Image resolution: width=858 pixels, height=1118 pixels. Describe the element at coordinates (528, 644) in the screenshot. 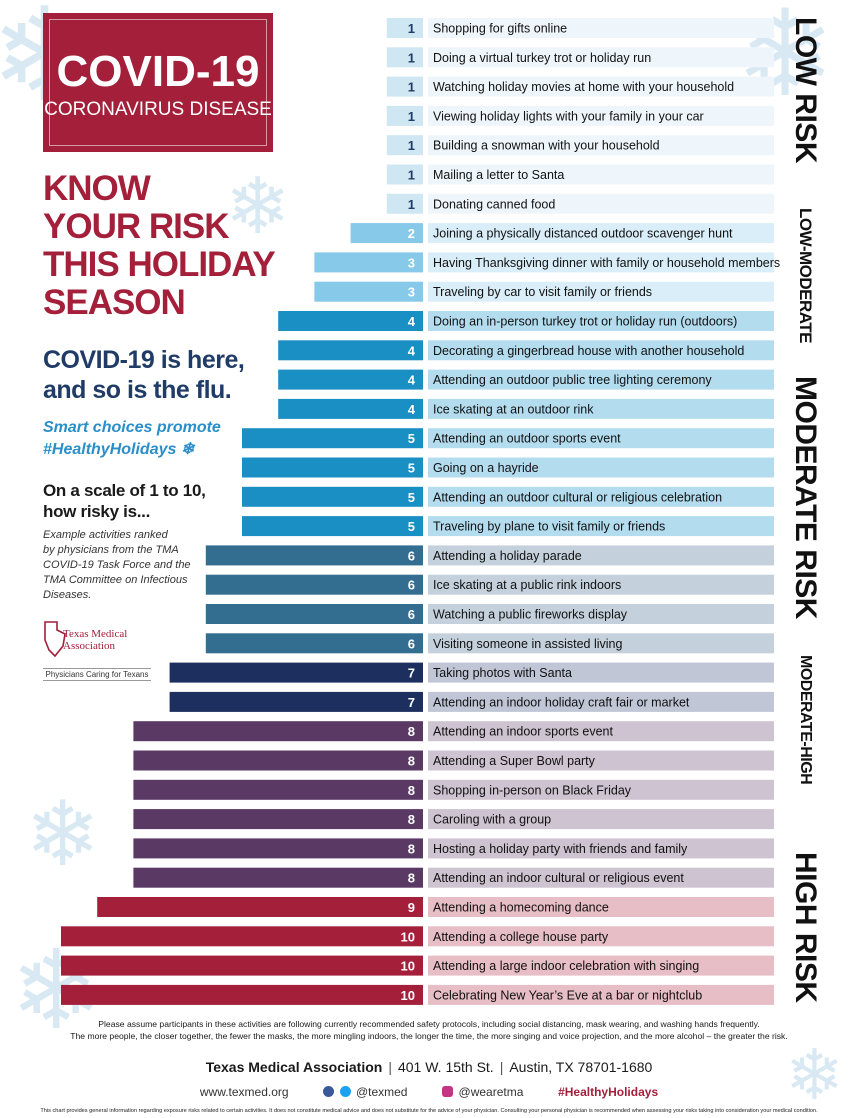

I see `activity-label: Visiting someone in assisted living` at that location.